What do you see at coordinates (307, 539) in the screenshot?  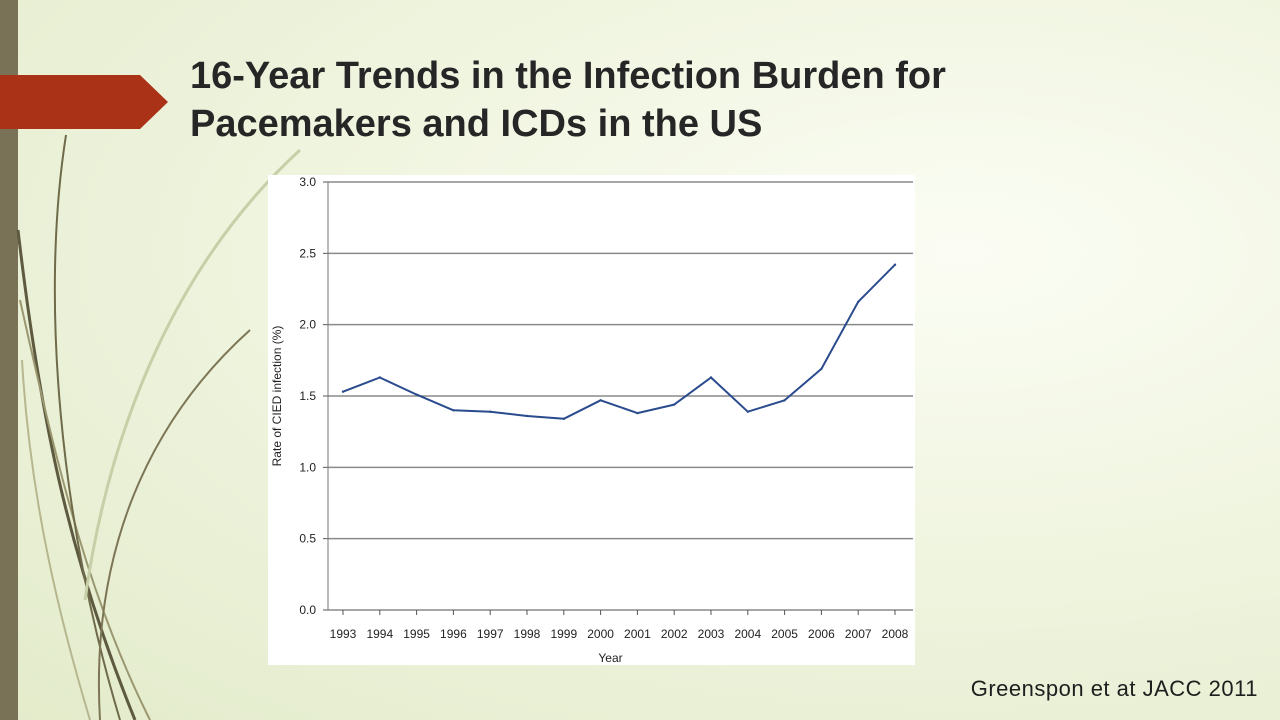 I see `y-tick-label: 0.5` at bounding box center [307, 539].